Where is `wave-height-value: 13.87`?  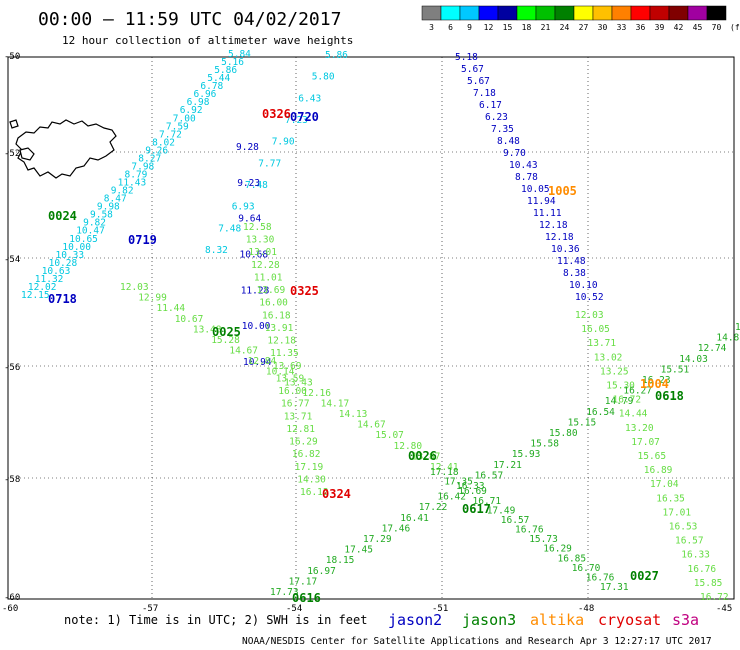
wave-height-value: 13.87 is located at coordinates (426, 456).